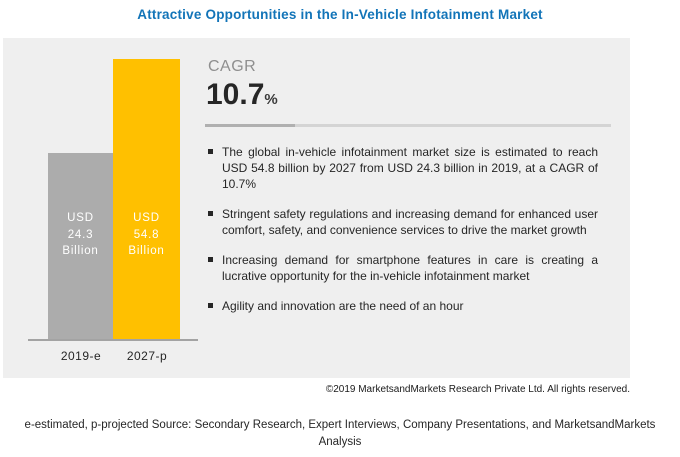 The width and height of the screenshot is (680, 457). Describe the element at coordinates (80, 218) in the screenshot. I see `bar-2019-label-line1: USD` at that location.